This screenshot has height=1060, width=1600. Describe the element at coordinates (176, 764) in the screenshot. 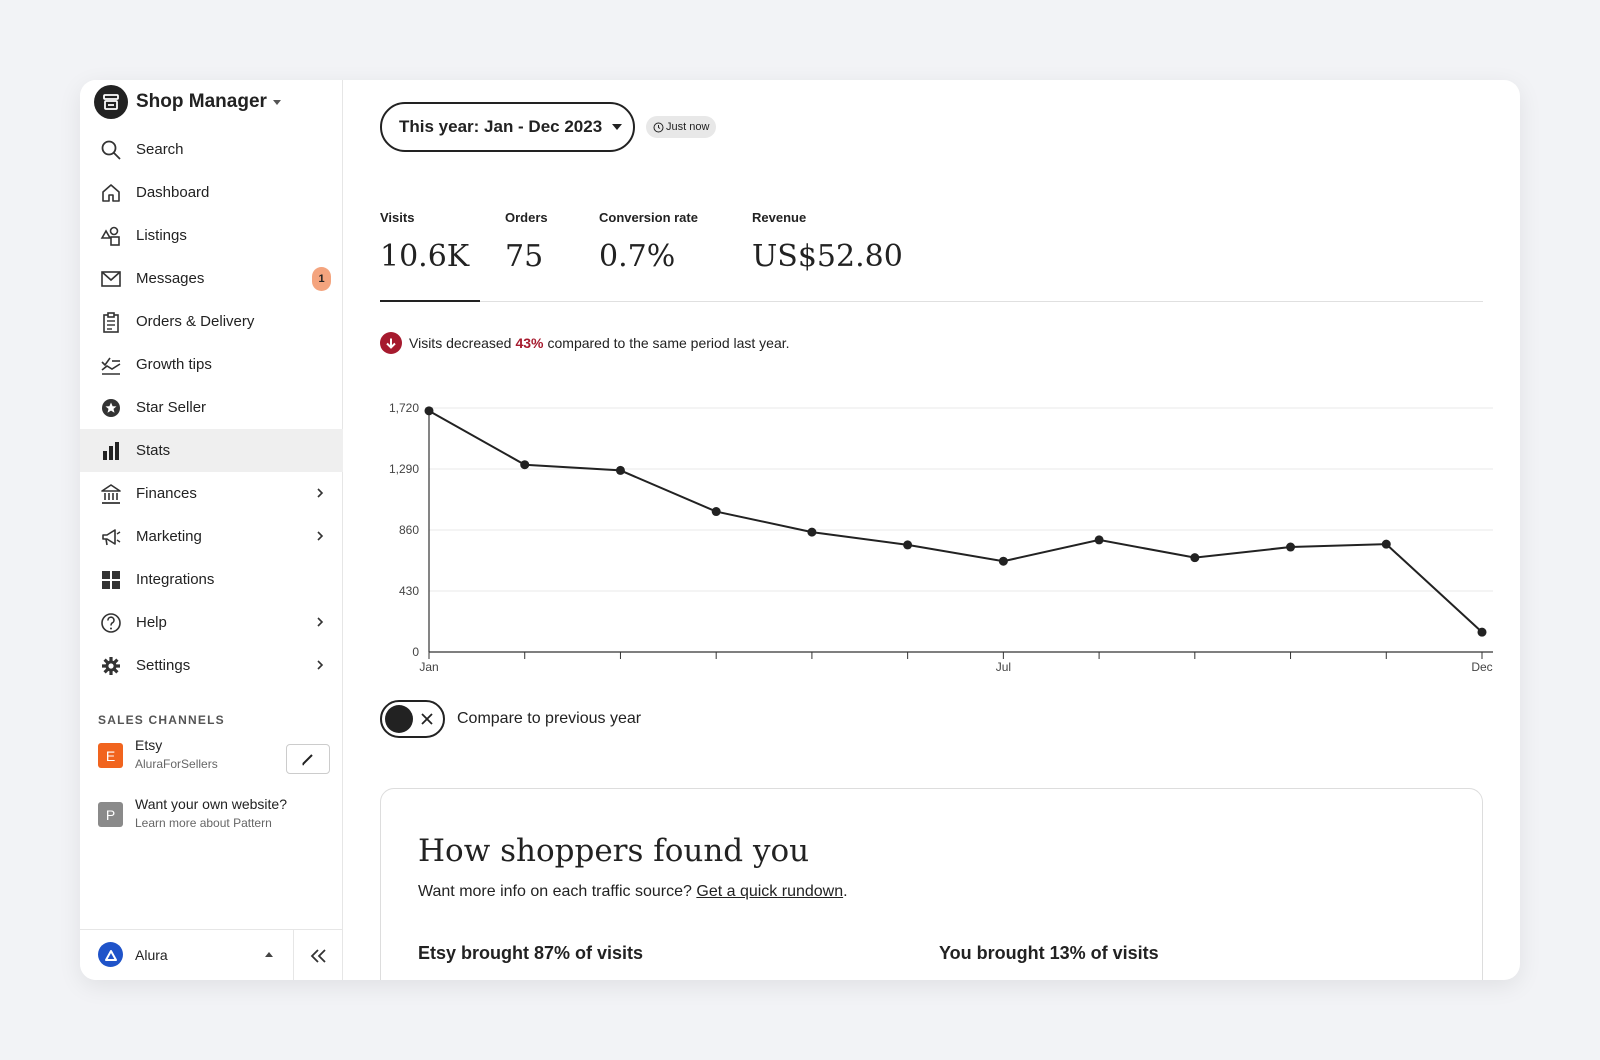

I see `channel-shop-name: AluraForSellers` at that location.